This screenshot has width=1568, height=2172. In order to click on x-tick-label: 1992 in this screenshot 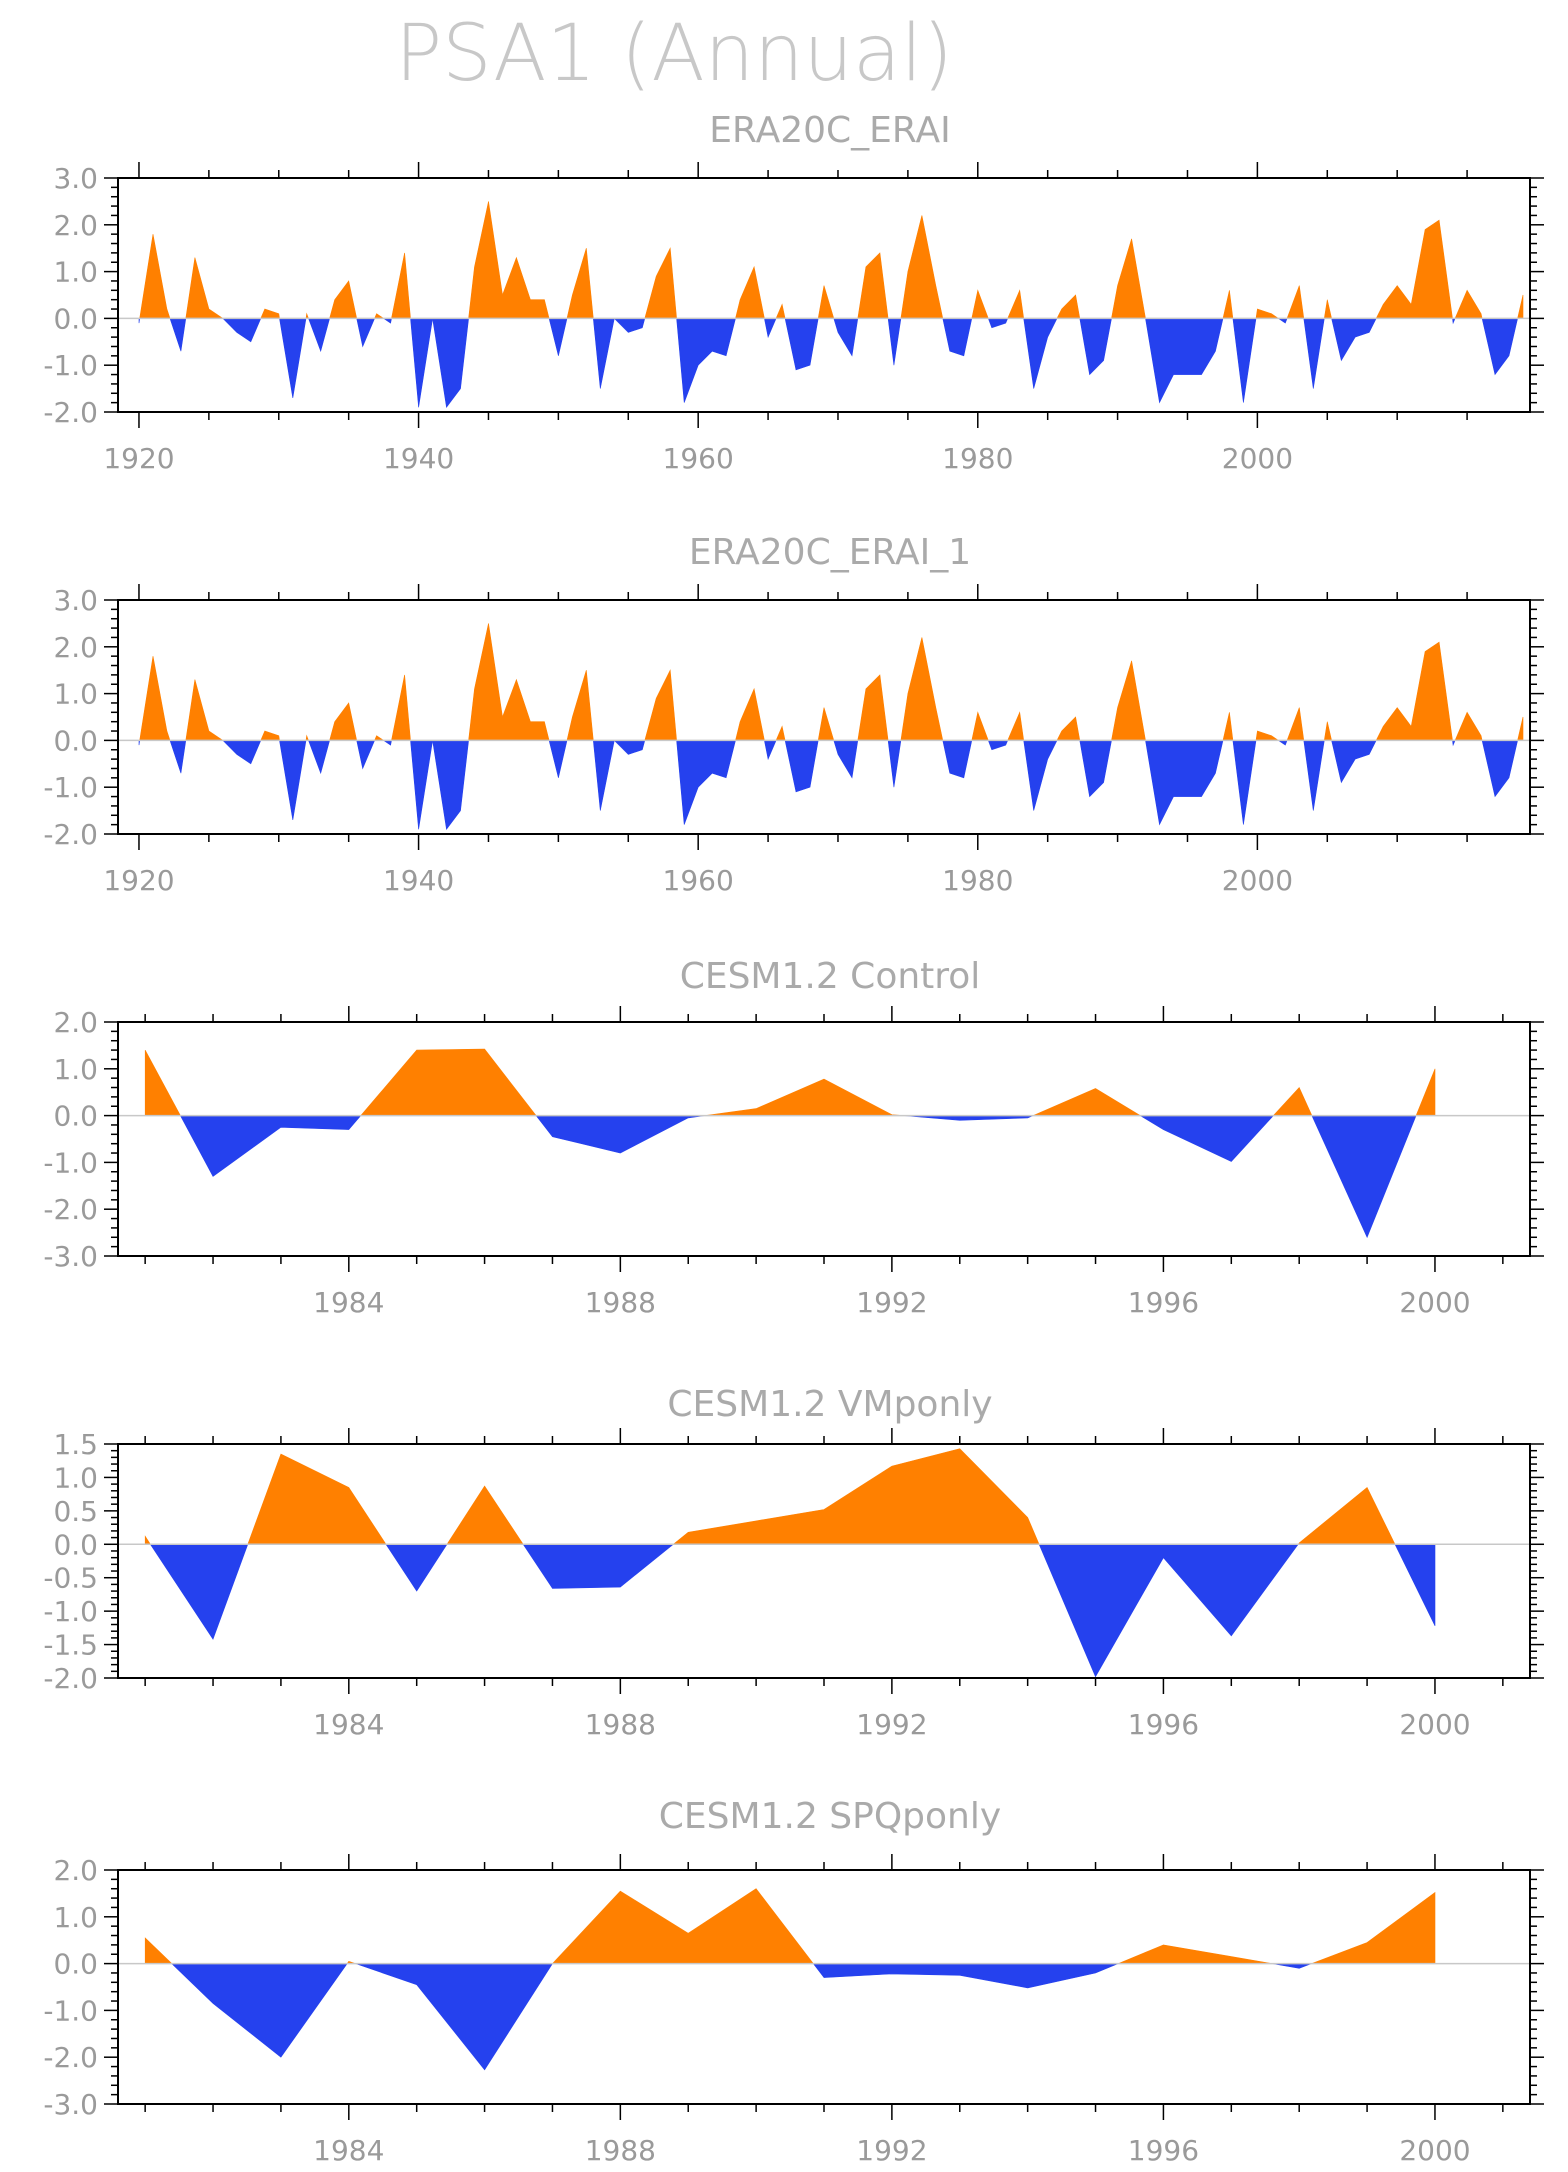, I will do `click(891, 1724)`.